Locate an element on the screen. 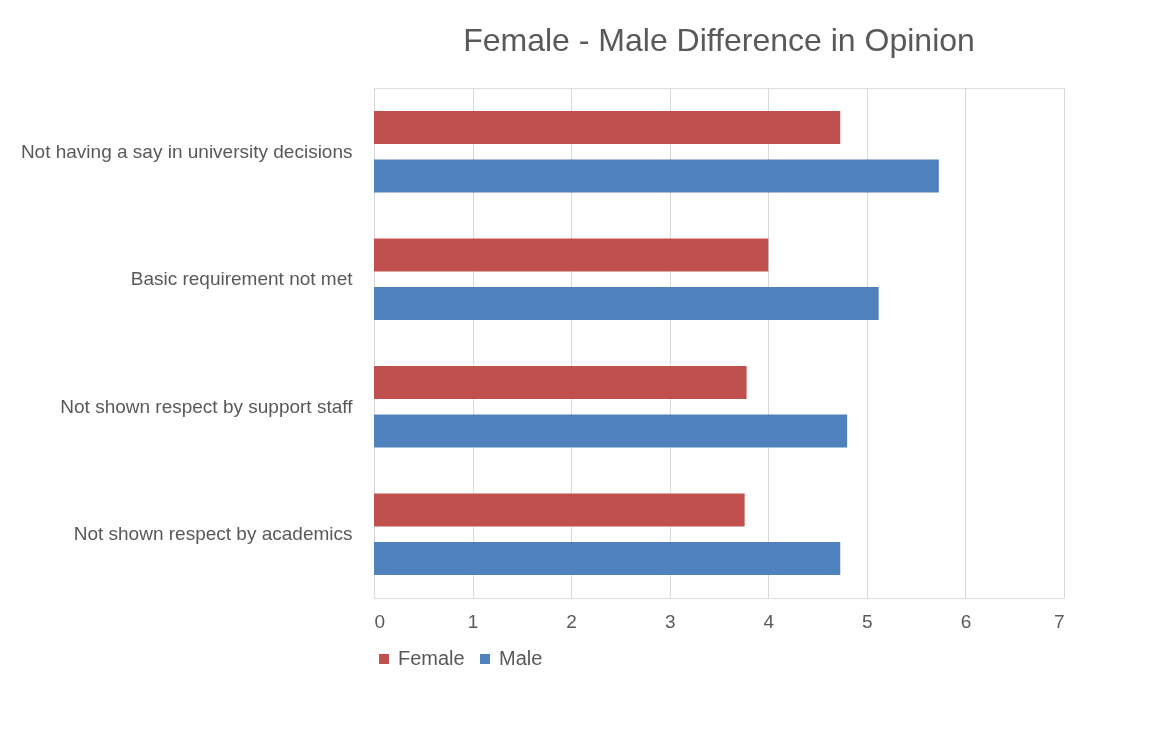 The width and height of the screenshot is (1161, 751). x-tick-label: 0 is located at coordinates (380, 621).